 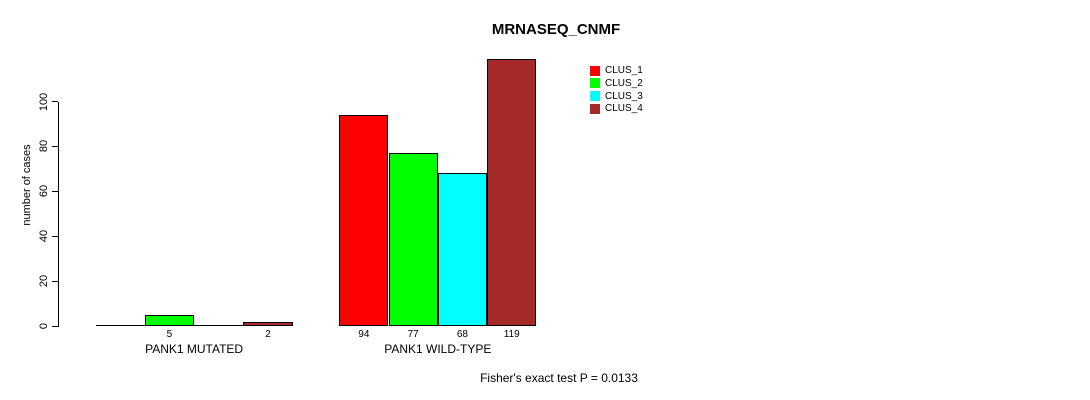 What do you see at coordinates (44, 101) in the screenshot?
I see `y-tick-label: 100` at bounding box center [44, 101].